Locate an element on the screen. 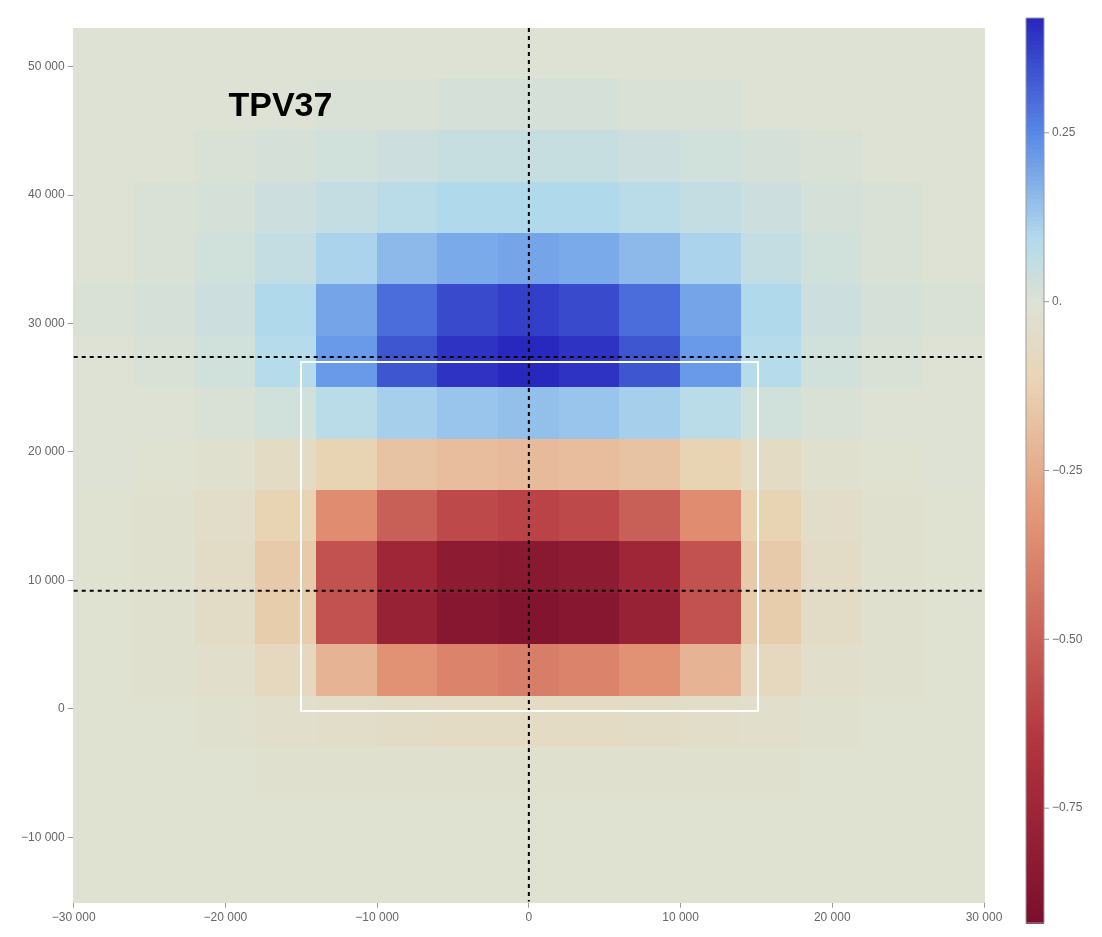 The height and width of the screenshot is (937, 1102). y-tick-label: 20 000 is located at coordinates (47, 451).